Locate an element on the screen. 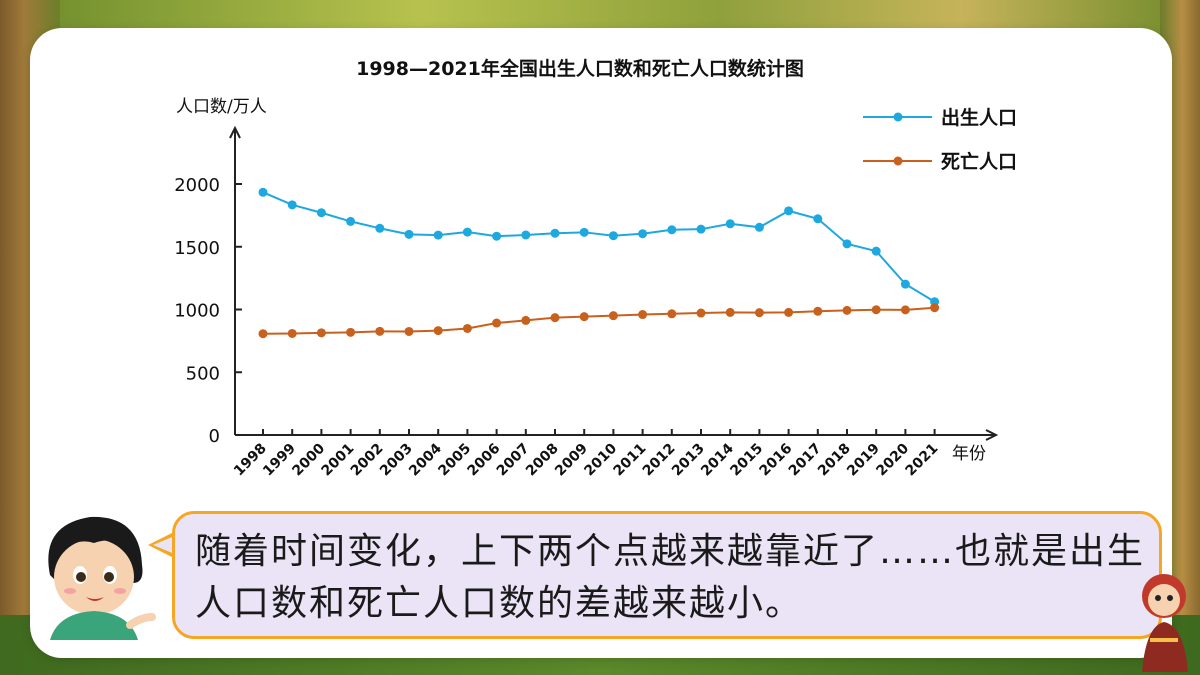 The width and height of the screenshot is (1200, 675). y-tick-label: 1000 is located at coordinates (197, 311).